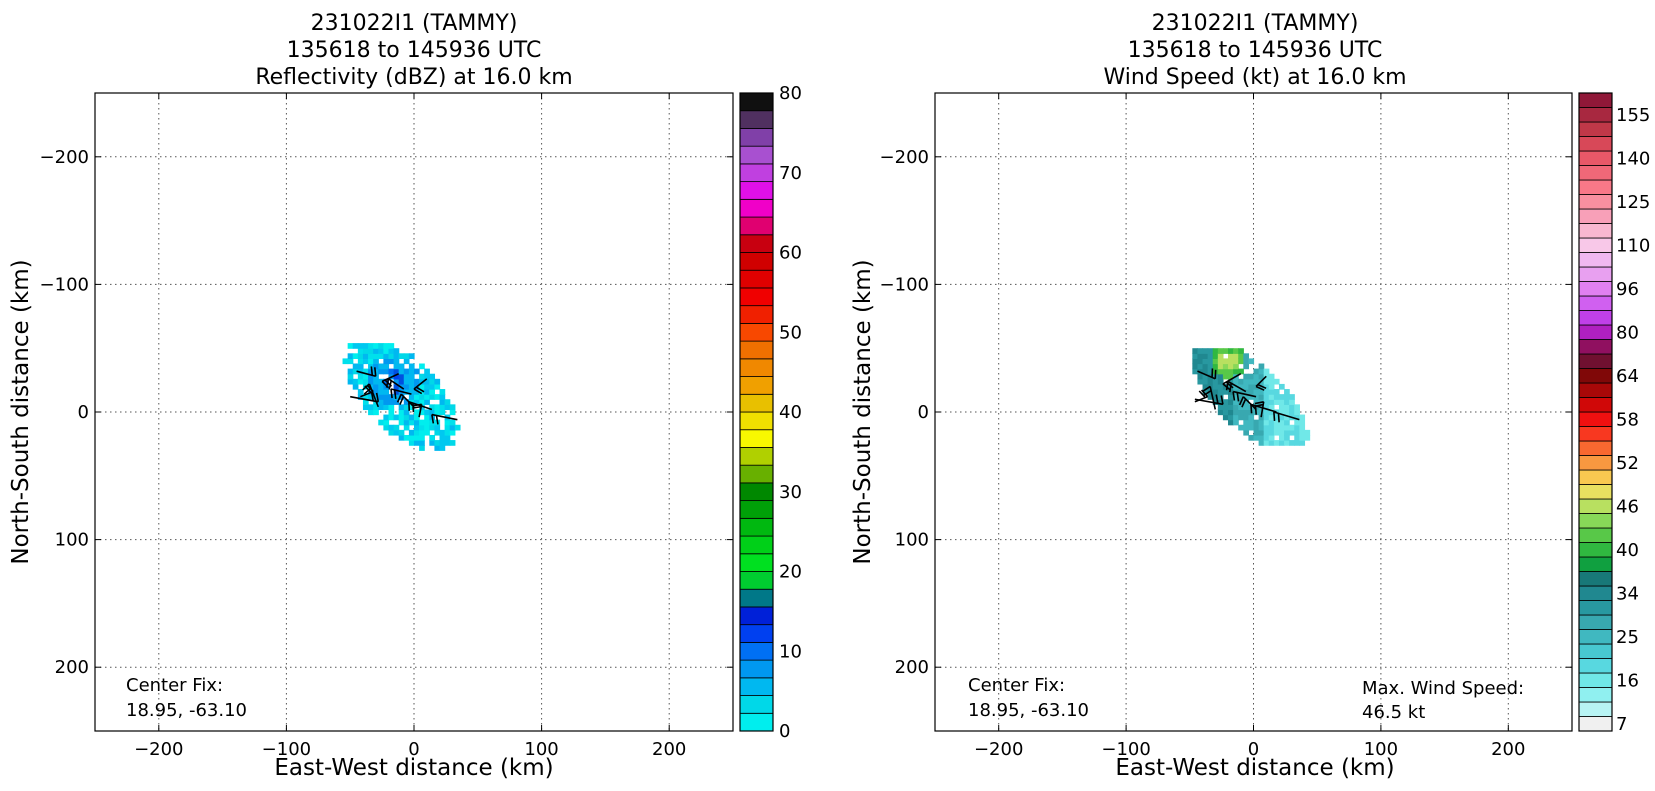  What do you see at coordinates (904, 284) in the screenshot?
I see `y-tick-label: −100` at bounding box center [904, 284].